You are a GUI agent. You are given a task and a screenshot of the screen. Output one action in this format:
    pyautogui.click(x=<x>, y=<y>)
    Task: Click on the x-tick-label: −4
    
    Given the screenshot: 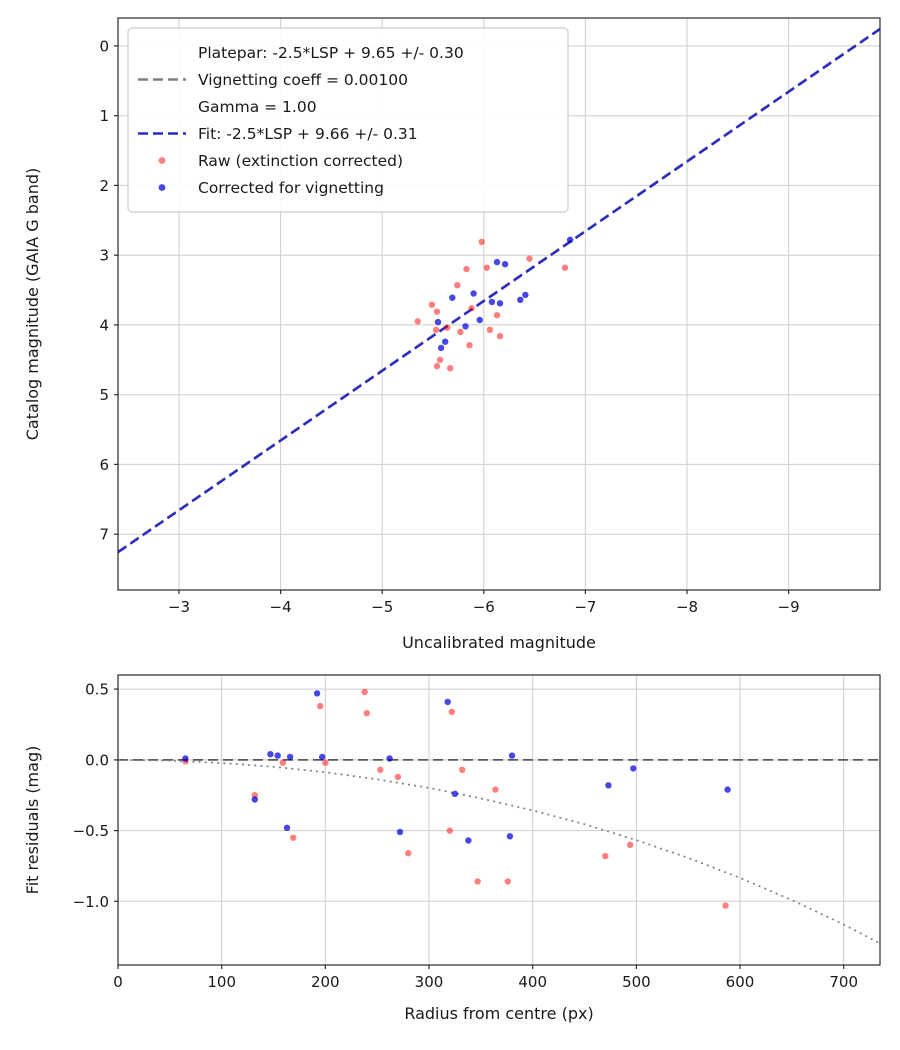 What is the action you would take?
    pyautogui.click(x=281, y=607)
    